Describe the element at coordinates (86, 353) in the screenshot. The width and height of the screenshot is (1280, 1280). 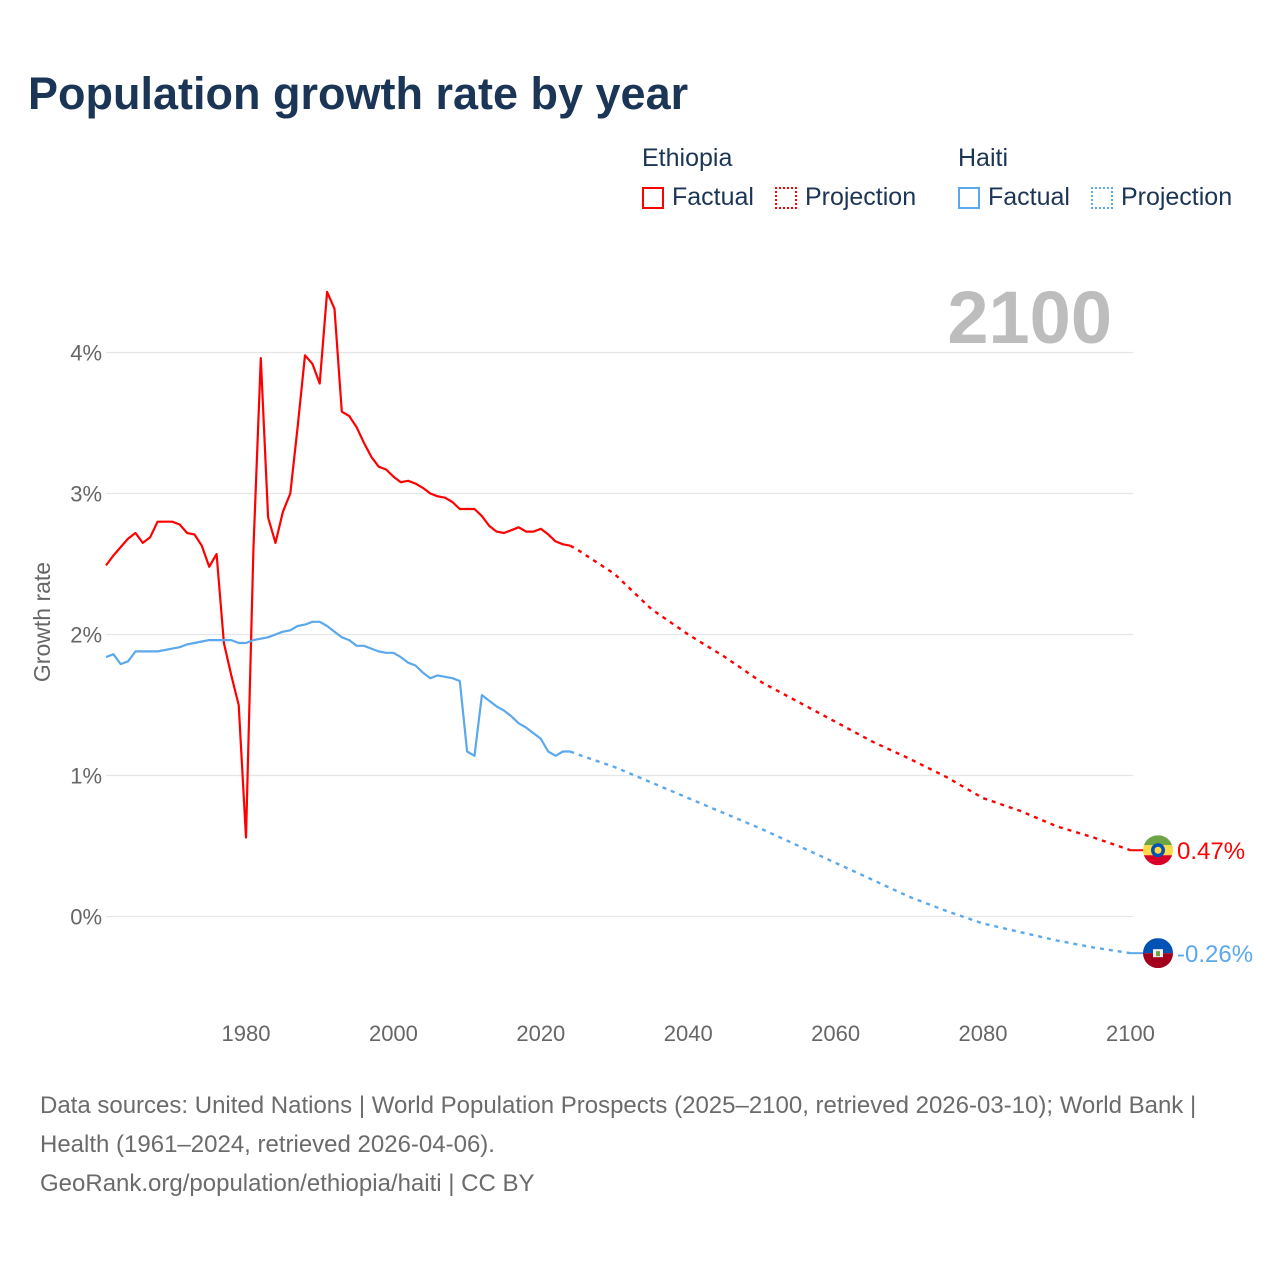
I see `y-tick-label: 4%` at that location.